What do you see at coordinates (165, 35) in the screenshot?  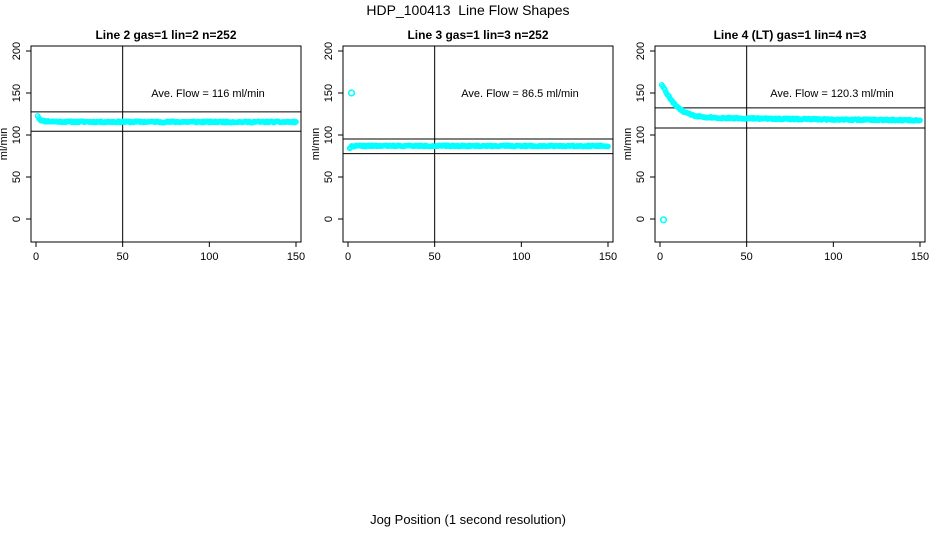 I see `panel-title: Line 2 gas=1 lin=2 n=252` at bounding box center [165, 35].